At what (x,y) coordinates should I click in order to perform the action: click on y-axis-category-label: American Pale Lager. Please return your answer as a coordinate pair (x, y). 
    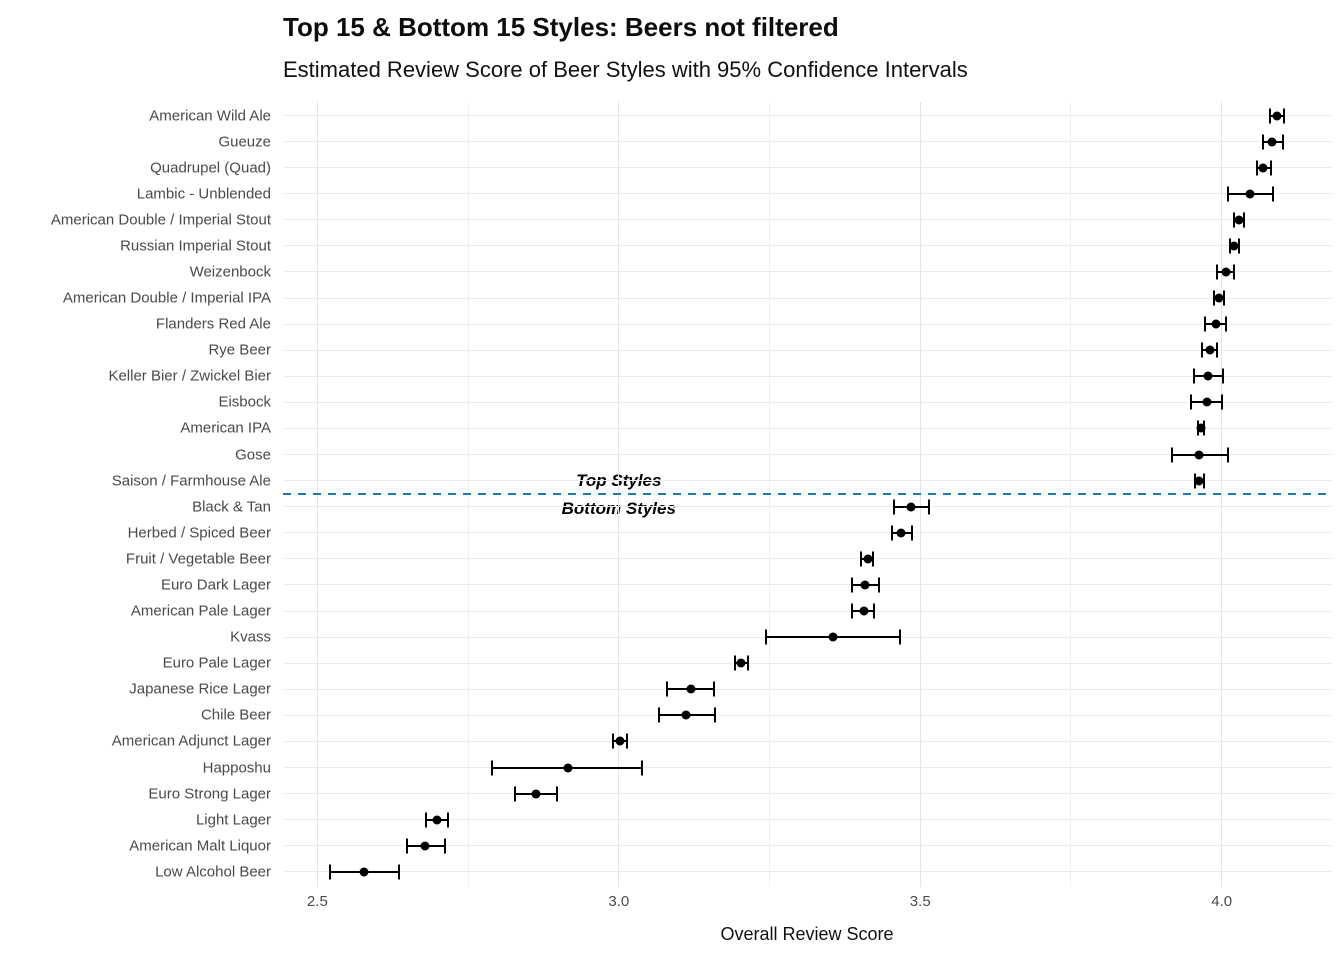
    Looking at the image, I should click on (200, 611).